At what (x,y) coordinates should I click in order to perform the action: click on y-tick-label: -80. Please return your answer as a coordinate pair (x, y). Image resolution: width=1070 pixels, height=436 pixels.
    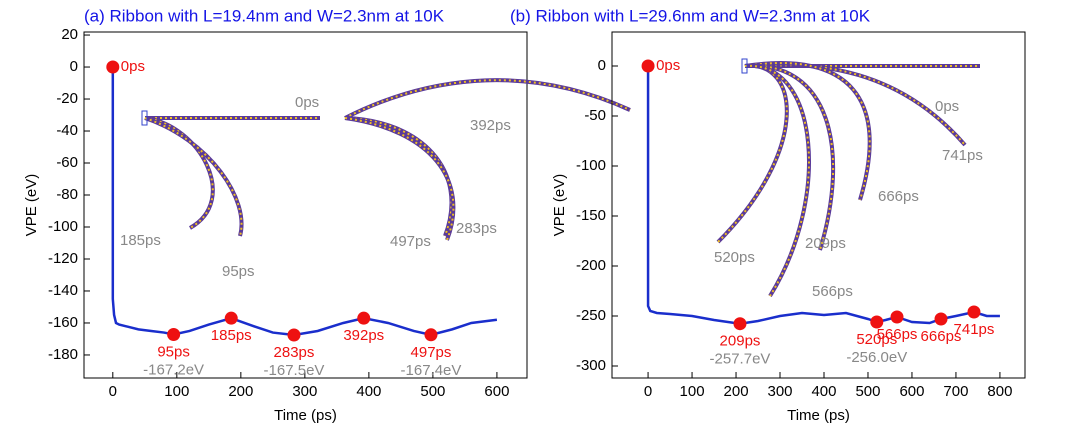
    Looking at the image, I should click on (67, 194).